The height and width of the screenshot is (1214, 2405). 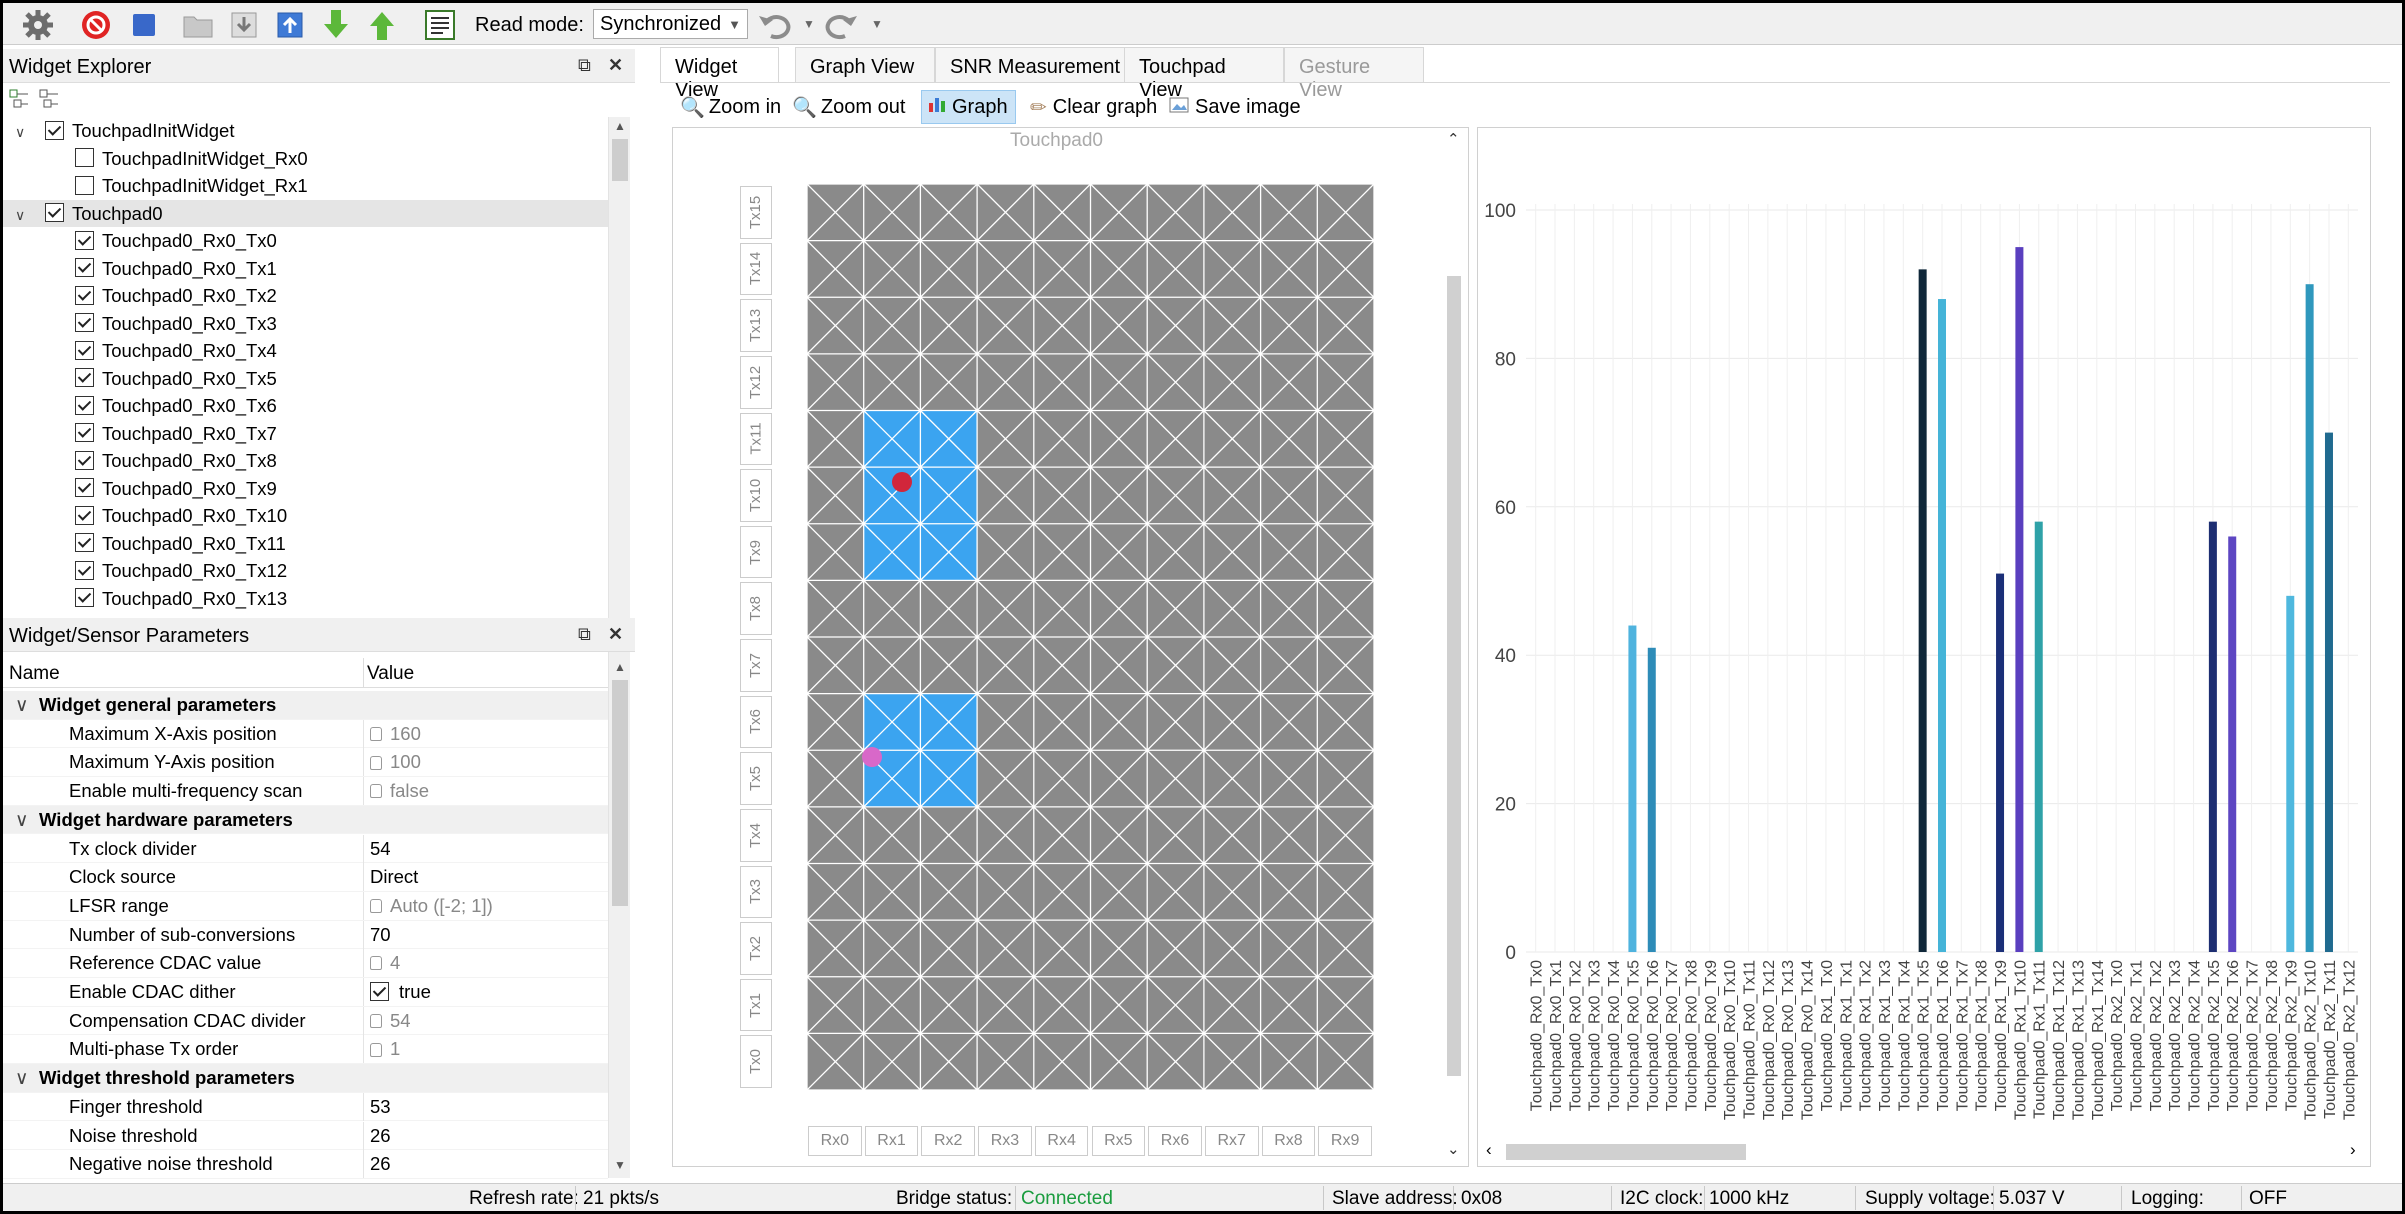 What do you see at coordinates (1235, 107) in the screenshot?
I see `save-image-button: Save image` at bounding box center [1235, 107].